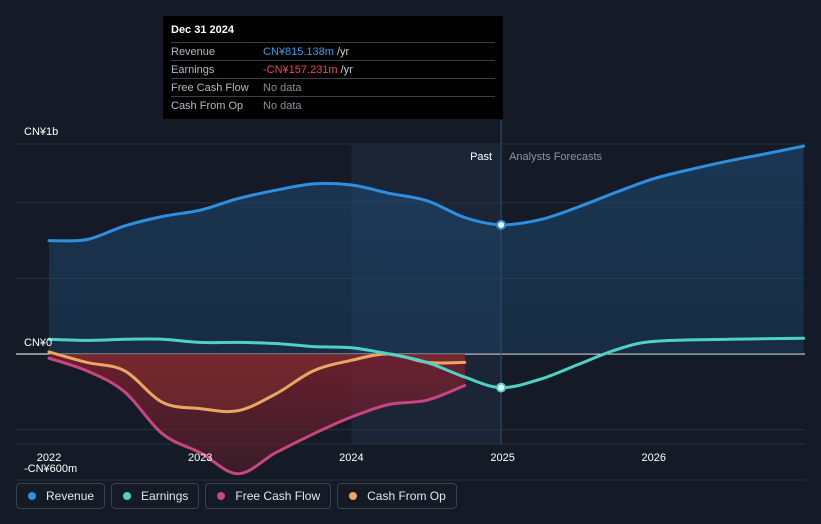 The width and height of the screenshot is (821, 524). I want to click on tooltip-row-value: CN¥815.138m, so click(298, 51).